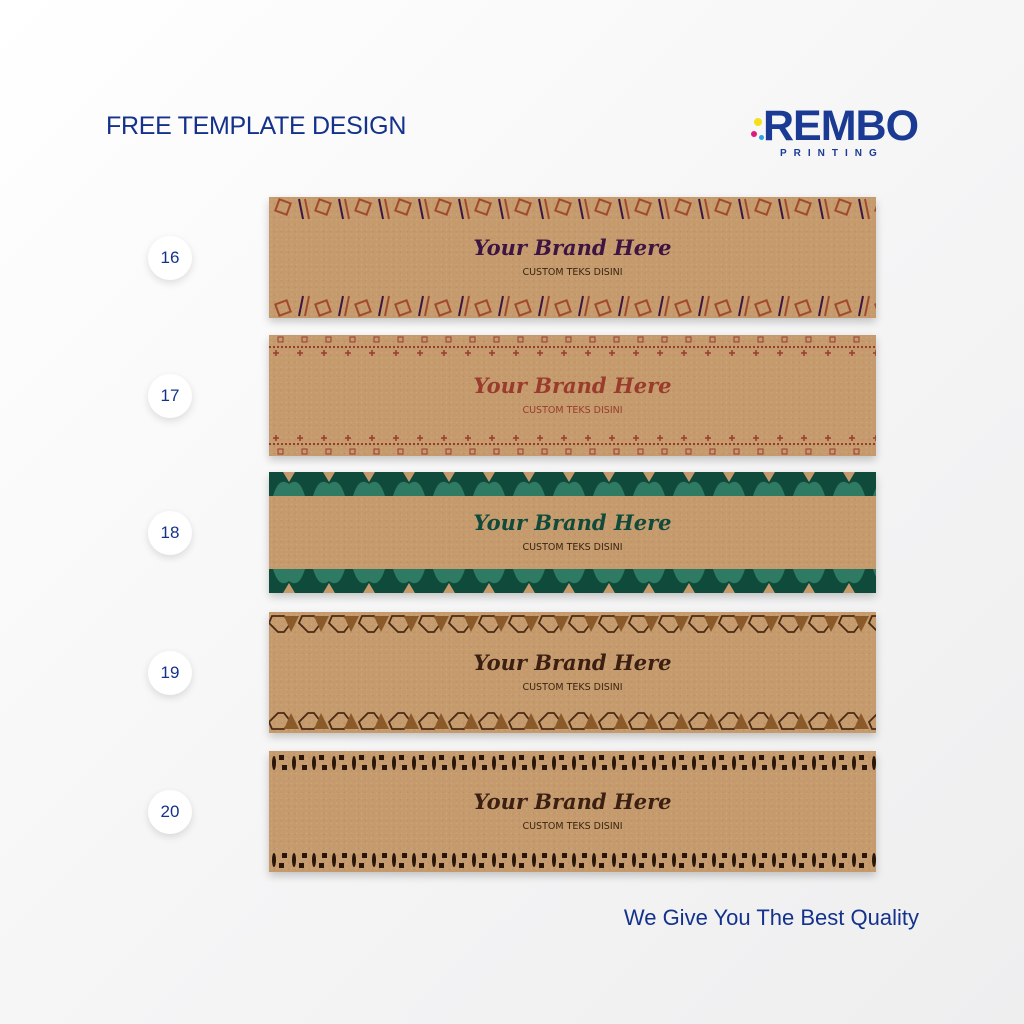  I want to click on template-label-19: Your Brand Here CUSTOM TEKS DISINI, so click(572, 672).